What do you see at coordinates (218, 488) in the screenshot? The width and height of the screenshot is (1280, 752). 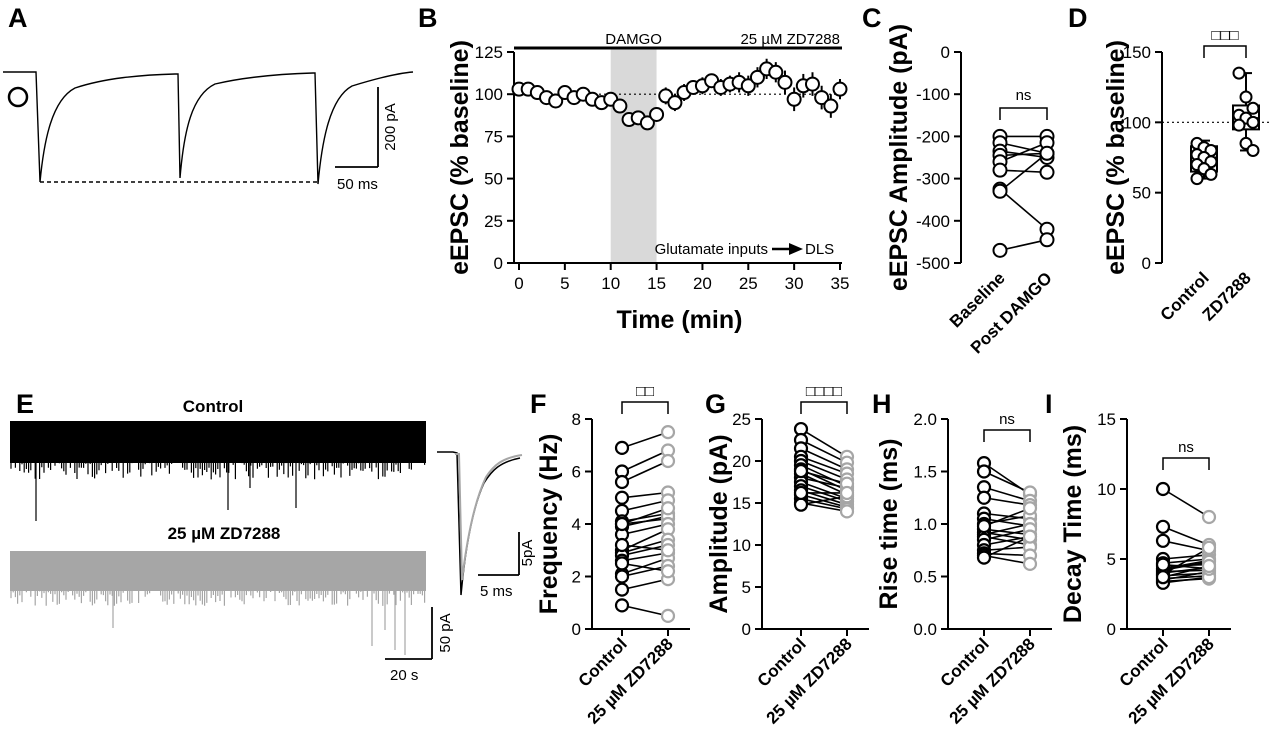 I see `control-trace-events` at bounding box center [218, 488].